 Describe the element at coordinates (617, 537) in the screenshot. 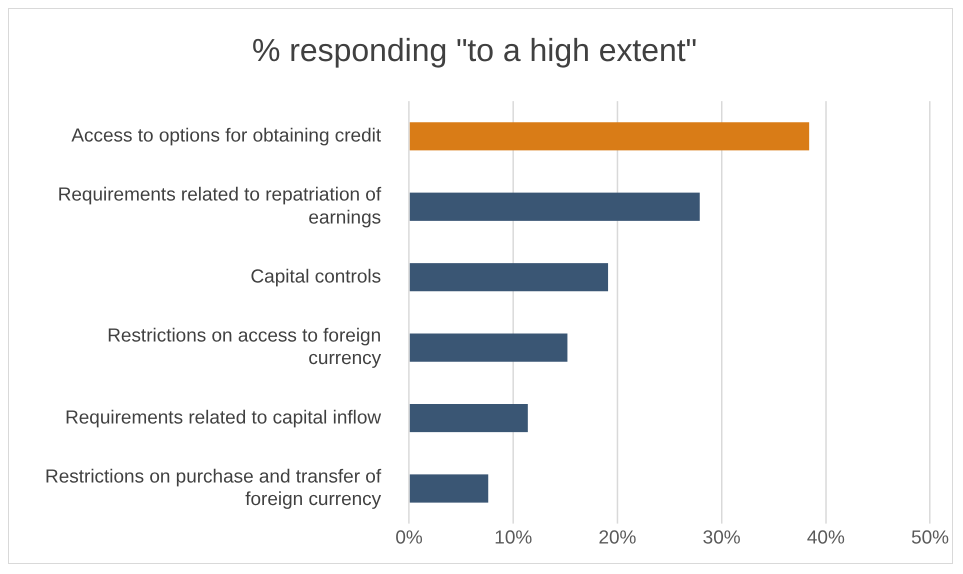

I see `x-tick-label: 20%` at that location.